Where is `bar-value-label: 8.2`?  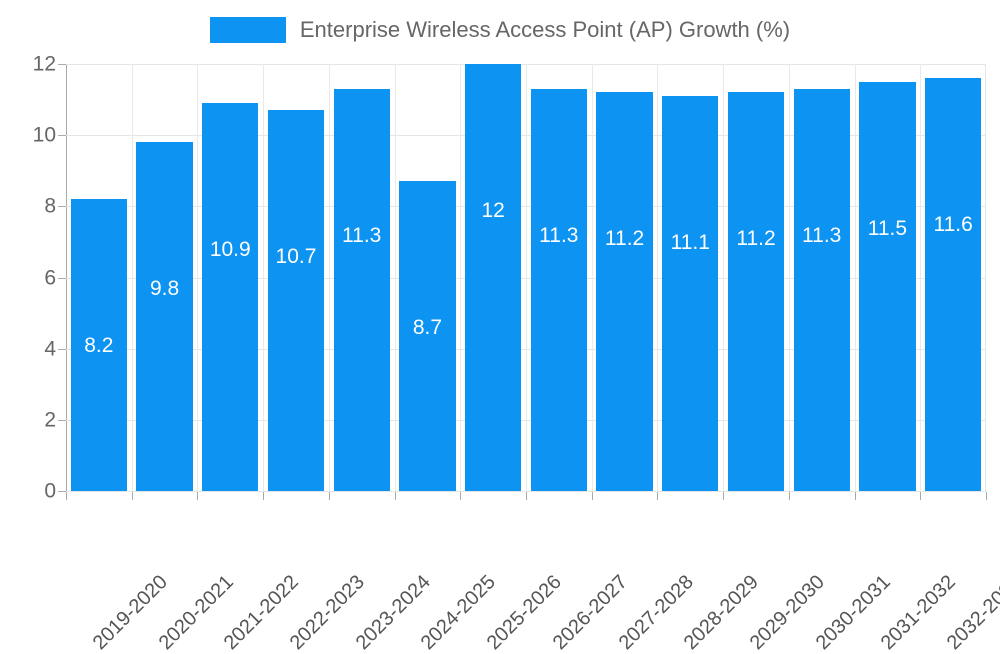 bar-value-label: 8.2 is located at coordinates (99, 346).